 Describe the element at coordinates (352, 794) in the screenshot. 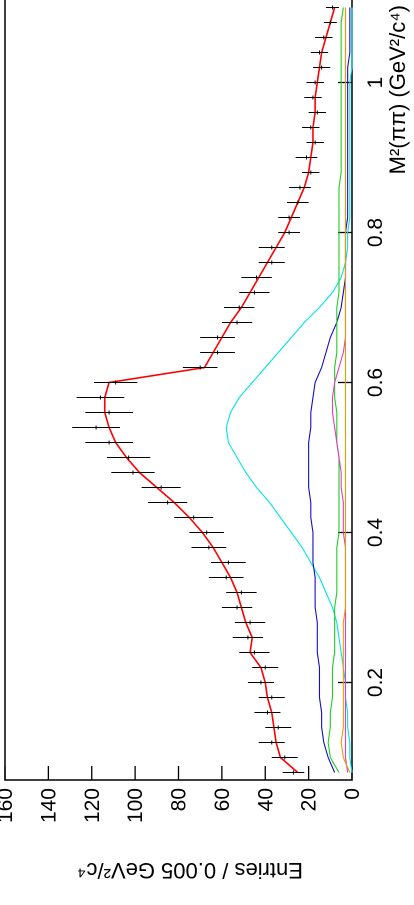

I see `y-tick-label: 0` at that location.